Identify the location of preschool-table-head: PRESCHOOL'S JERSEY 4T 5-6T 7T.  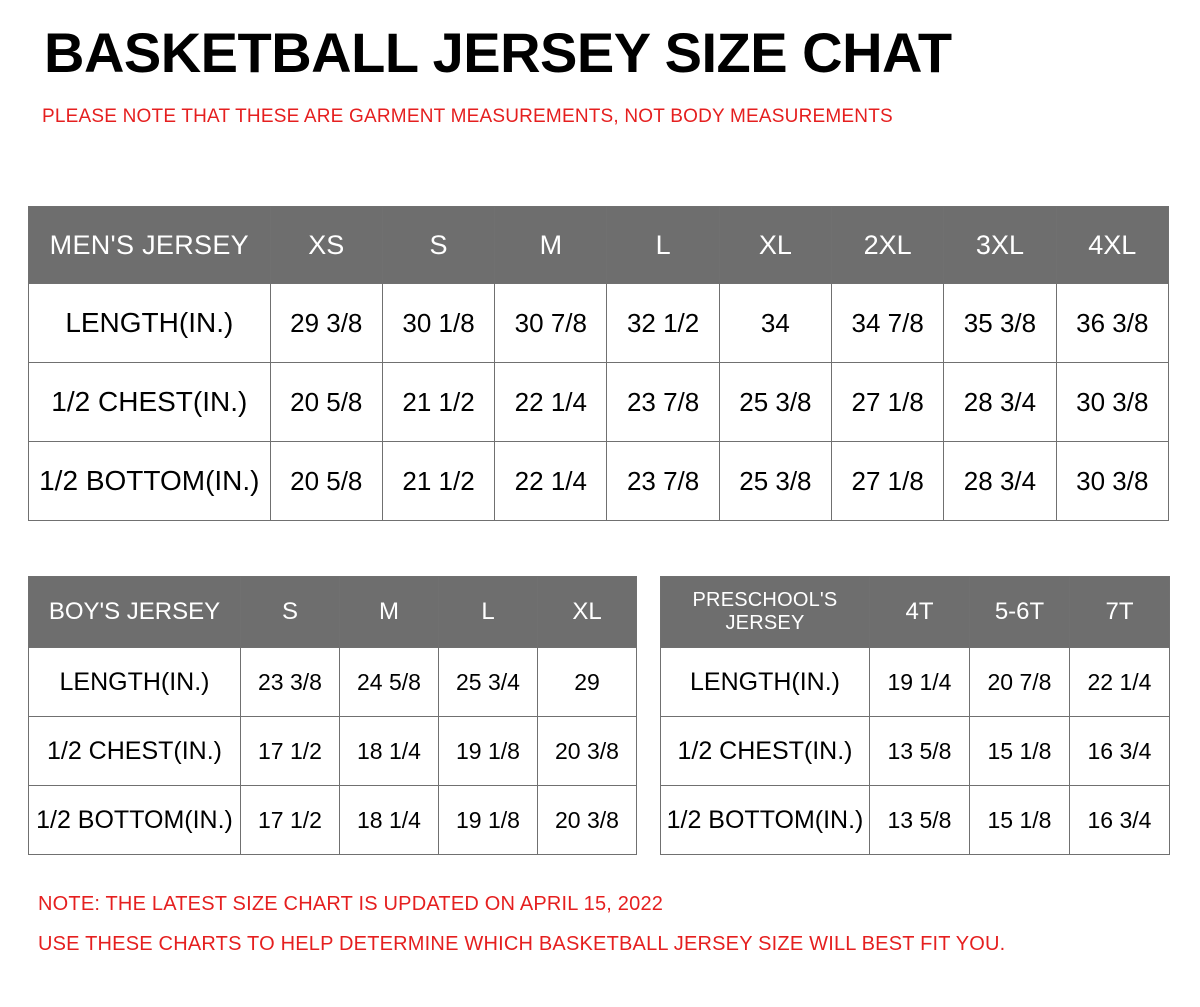
(915, 612).